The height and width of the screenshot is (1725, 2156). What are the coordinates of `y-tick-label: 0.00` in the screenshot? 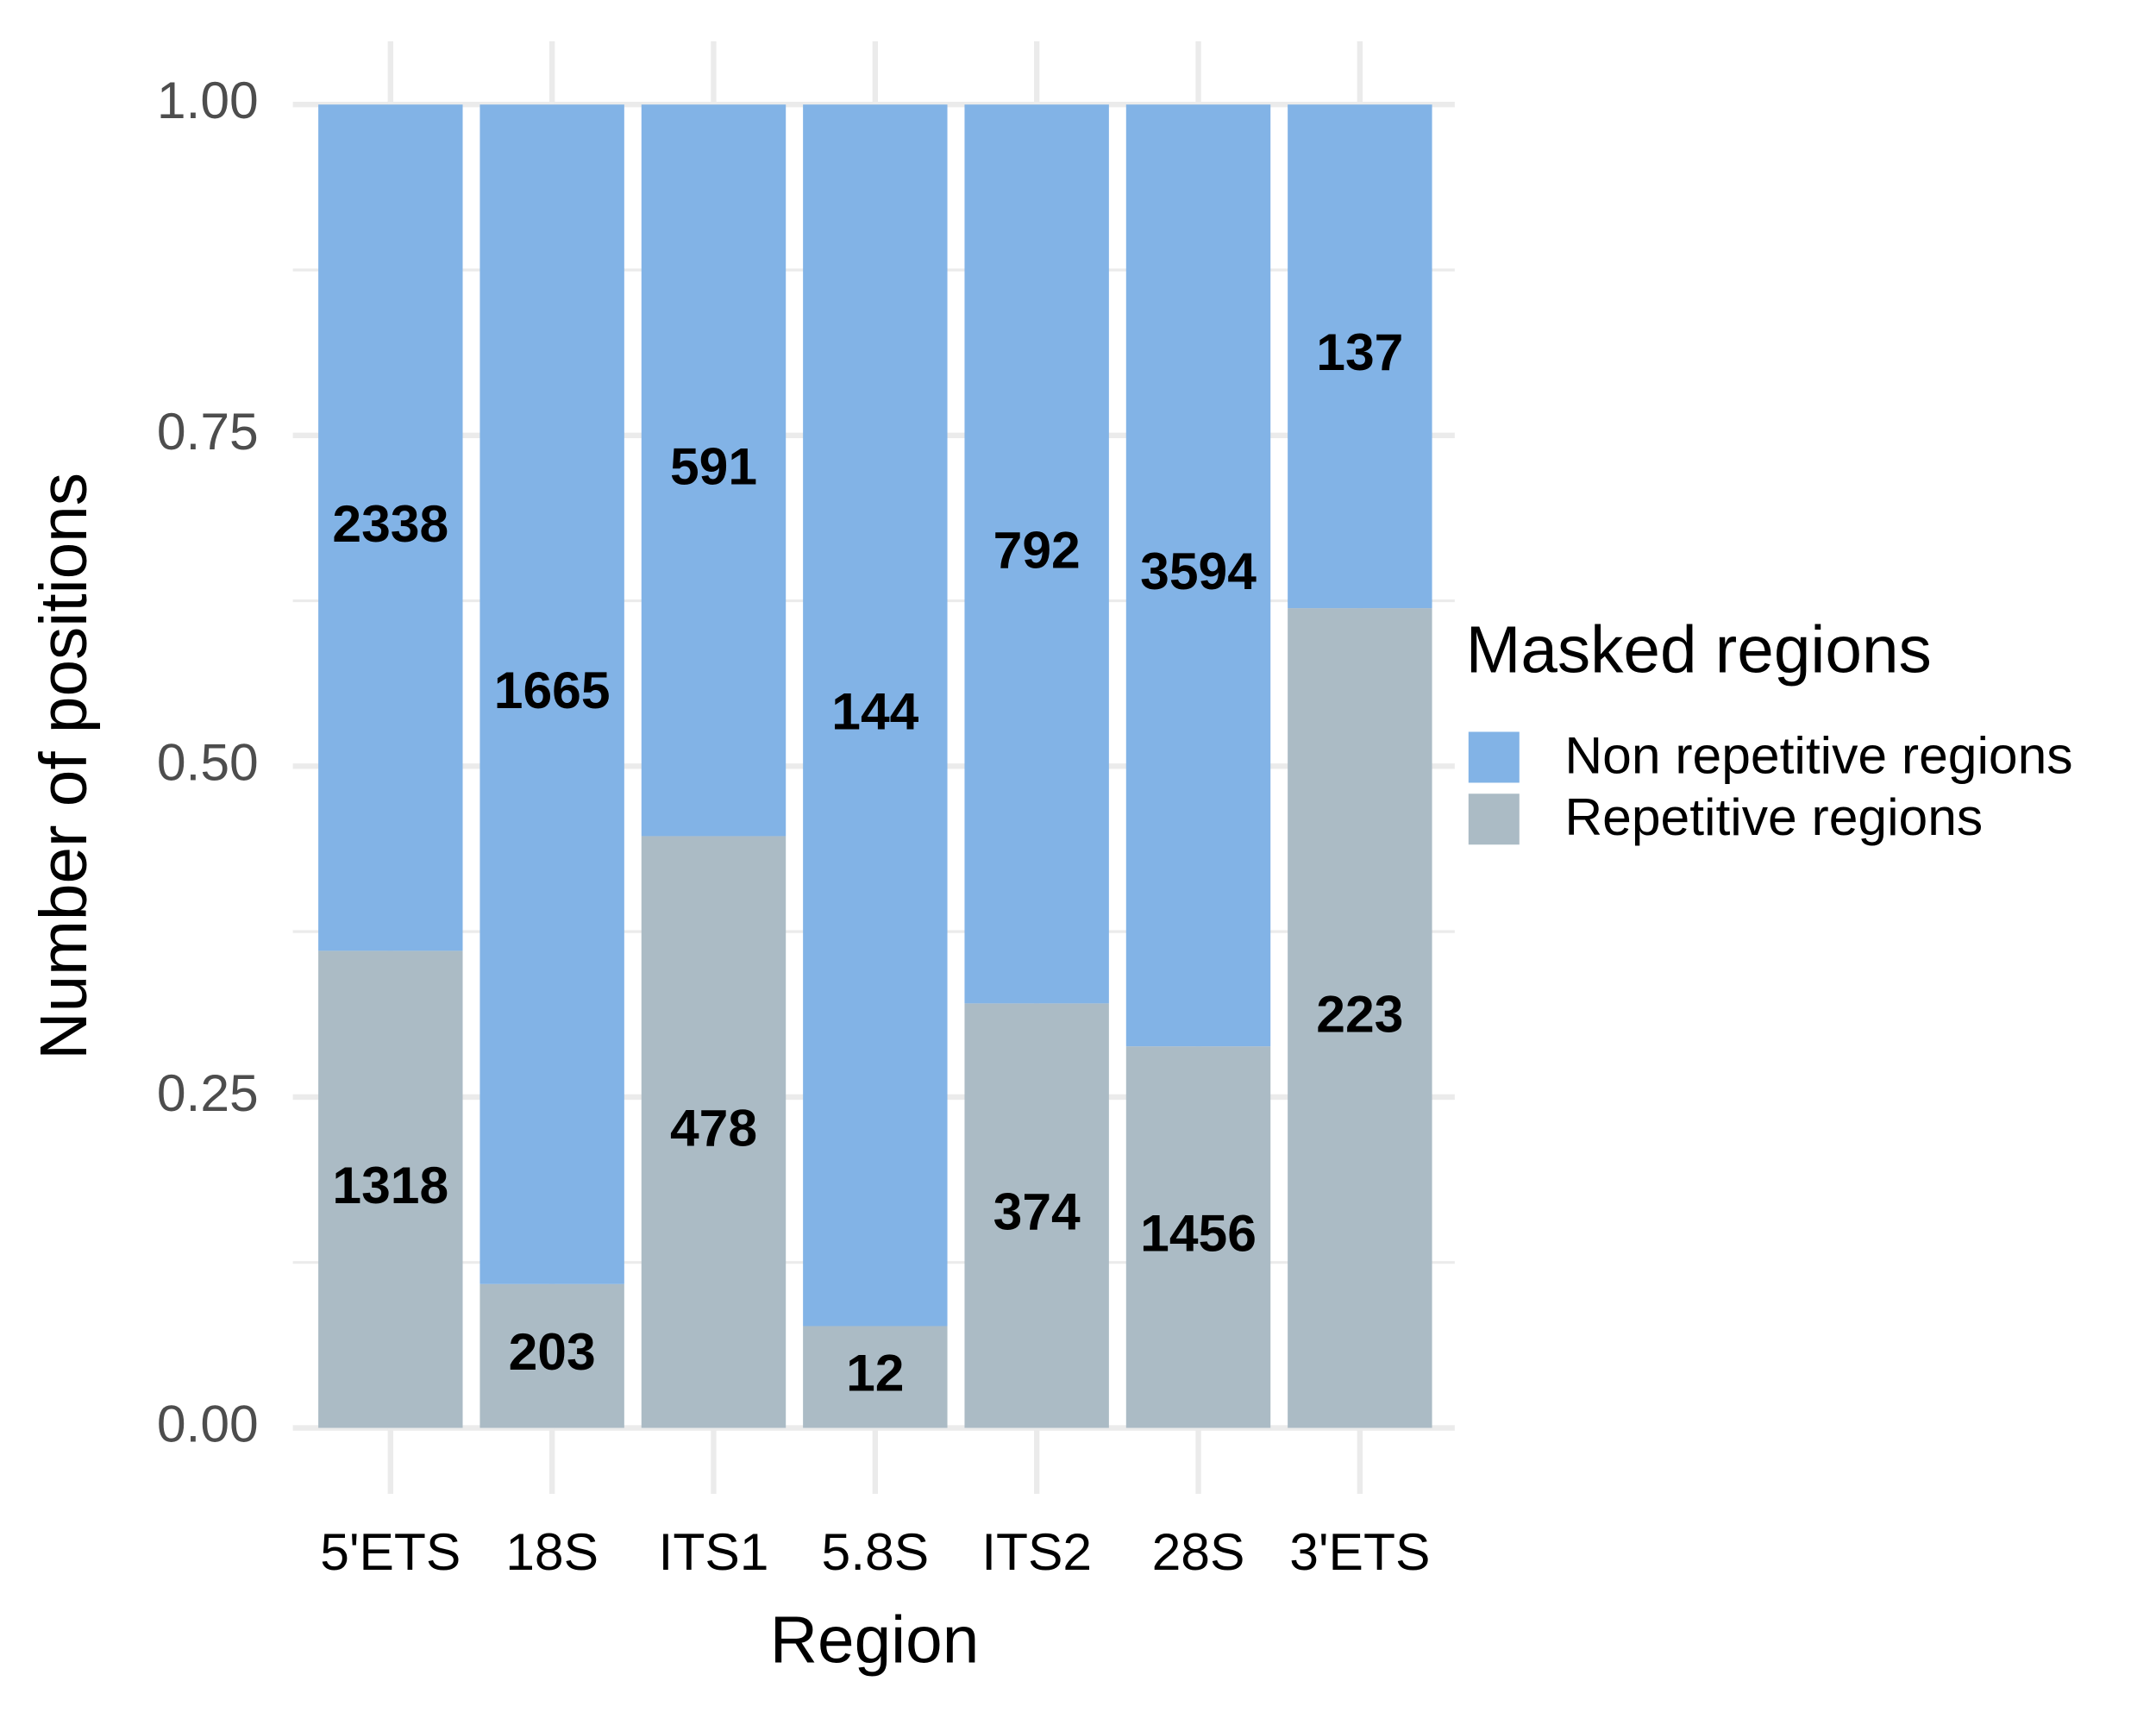 It's located at (208, 1423).